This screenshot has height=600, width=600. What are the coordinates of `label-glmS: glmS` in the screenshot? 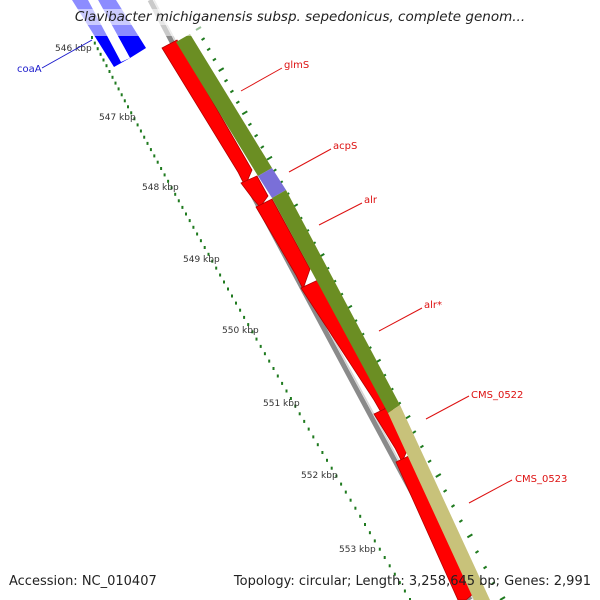 It's located at (296, 65).